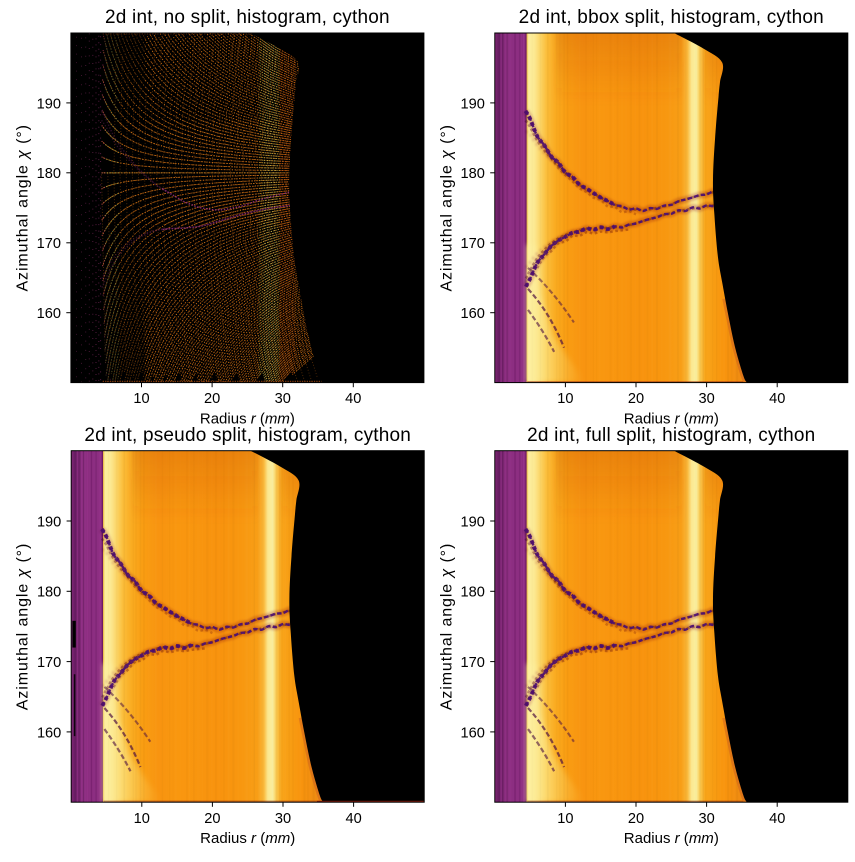 The image size is (855, 862). Describe the element at coordinates (671, 435) in the screenshot. I see `svg-text:2d int, full split, histogram,: 2d int, full split, histogram, cython` at that location.